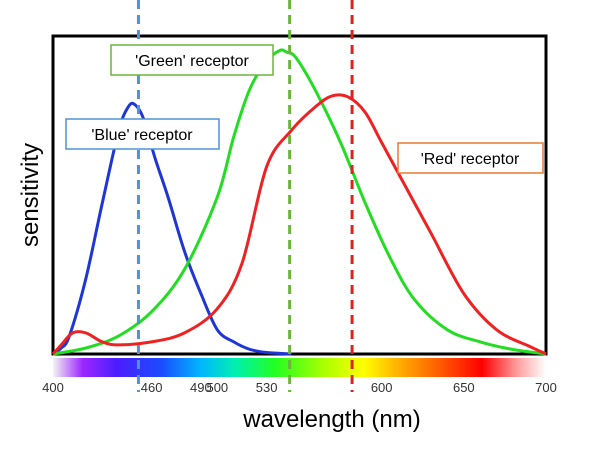 Image resolution: width=602 pixels, height=455 pixels. What do you see at coordinates (53, 387) in the screenshot?
I see `x-tick-label-0: 400` at bounding box center [53, 387].